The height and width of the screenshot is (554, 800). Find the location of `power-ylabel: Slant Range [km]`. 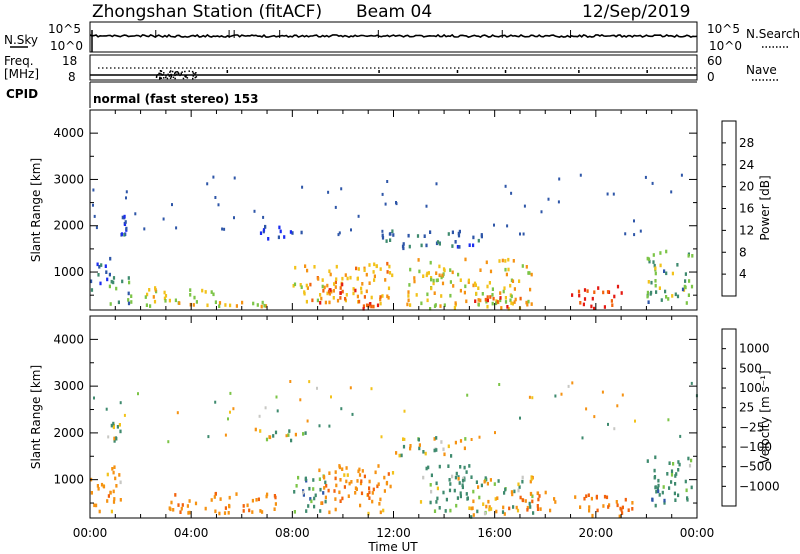

power-ylabel: Slant Range [km] is located at coordinates (36, 210).